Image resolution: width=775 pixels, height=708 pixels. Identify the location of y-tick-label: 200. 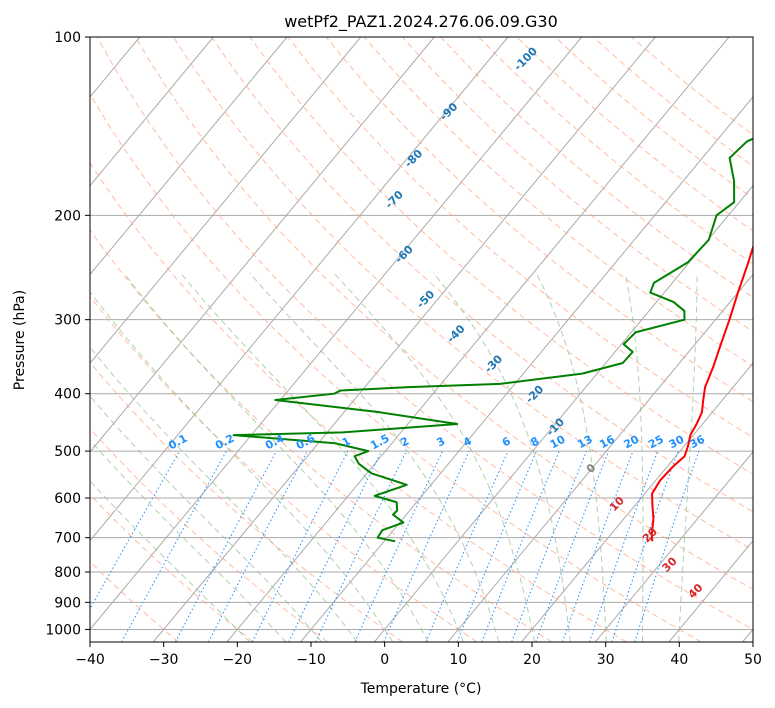
(67, 216).